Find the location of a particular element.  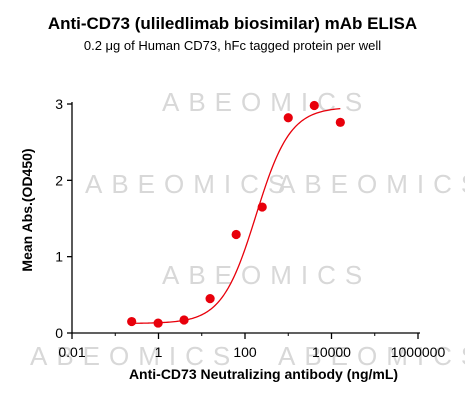

x-tick-label: 100 is located at coordinates (245, 352).